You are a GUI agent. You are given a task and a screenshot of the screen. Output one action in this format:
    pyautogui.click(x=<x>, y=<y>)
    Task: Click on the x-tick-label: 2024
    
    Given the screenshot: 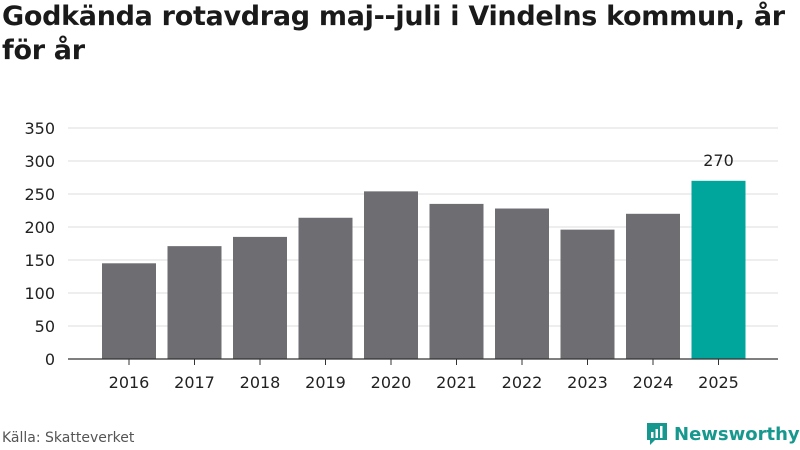 What is the action you would take?
    pyautogui.click(x=653, y=382)
    